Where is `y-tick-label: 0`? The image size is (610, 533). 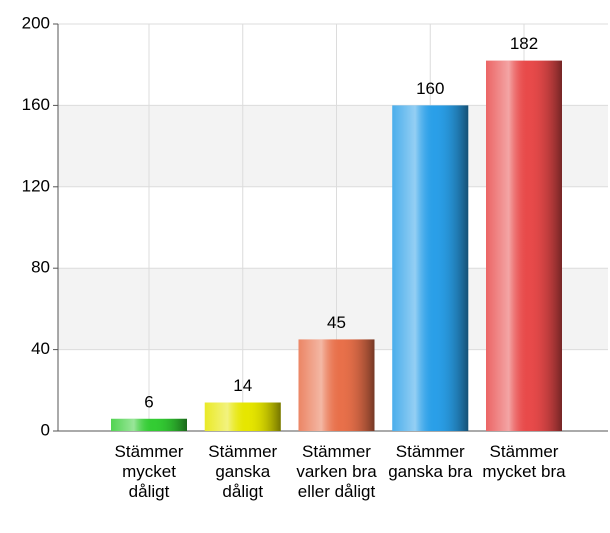 y-tick-label: 0 is located at coordinates (45, 429).